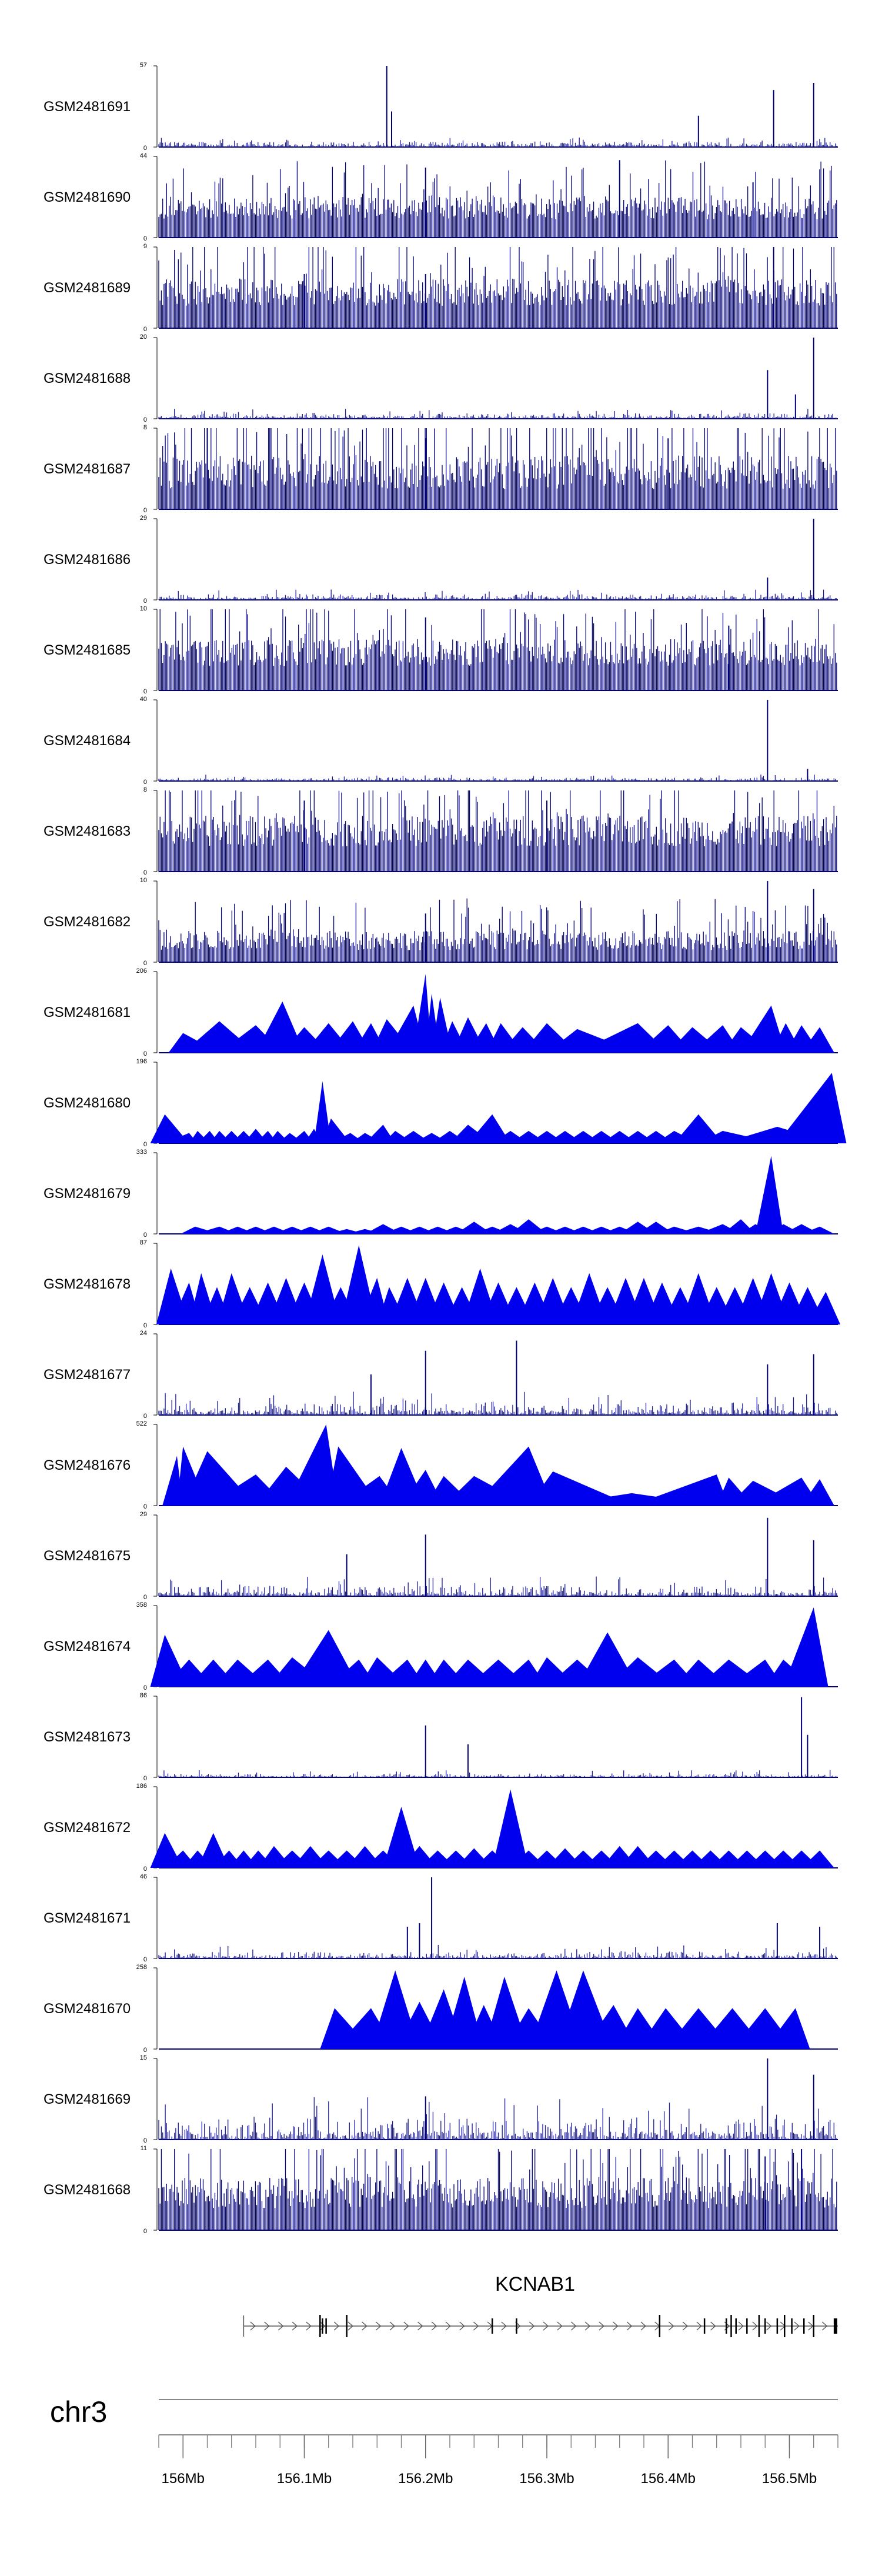 The image size is (882, 2576). What do you see at coordinates (87, 1012) in the screenshot?
I see `track-label: GSM2481681` at bounding box center [87, 1012].